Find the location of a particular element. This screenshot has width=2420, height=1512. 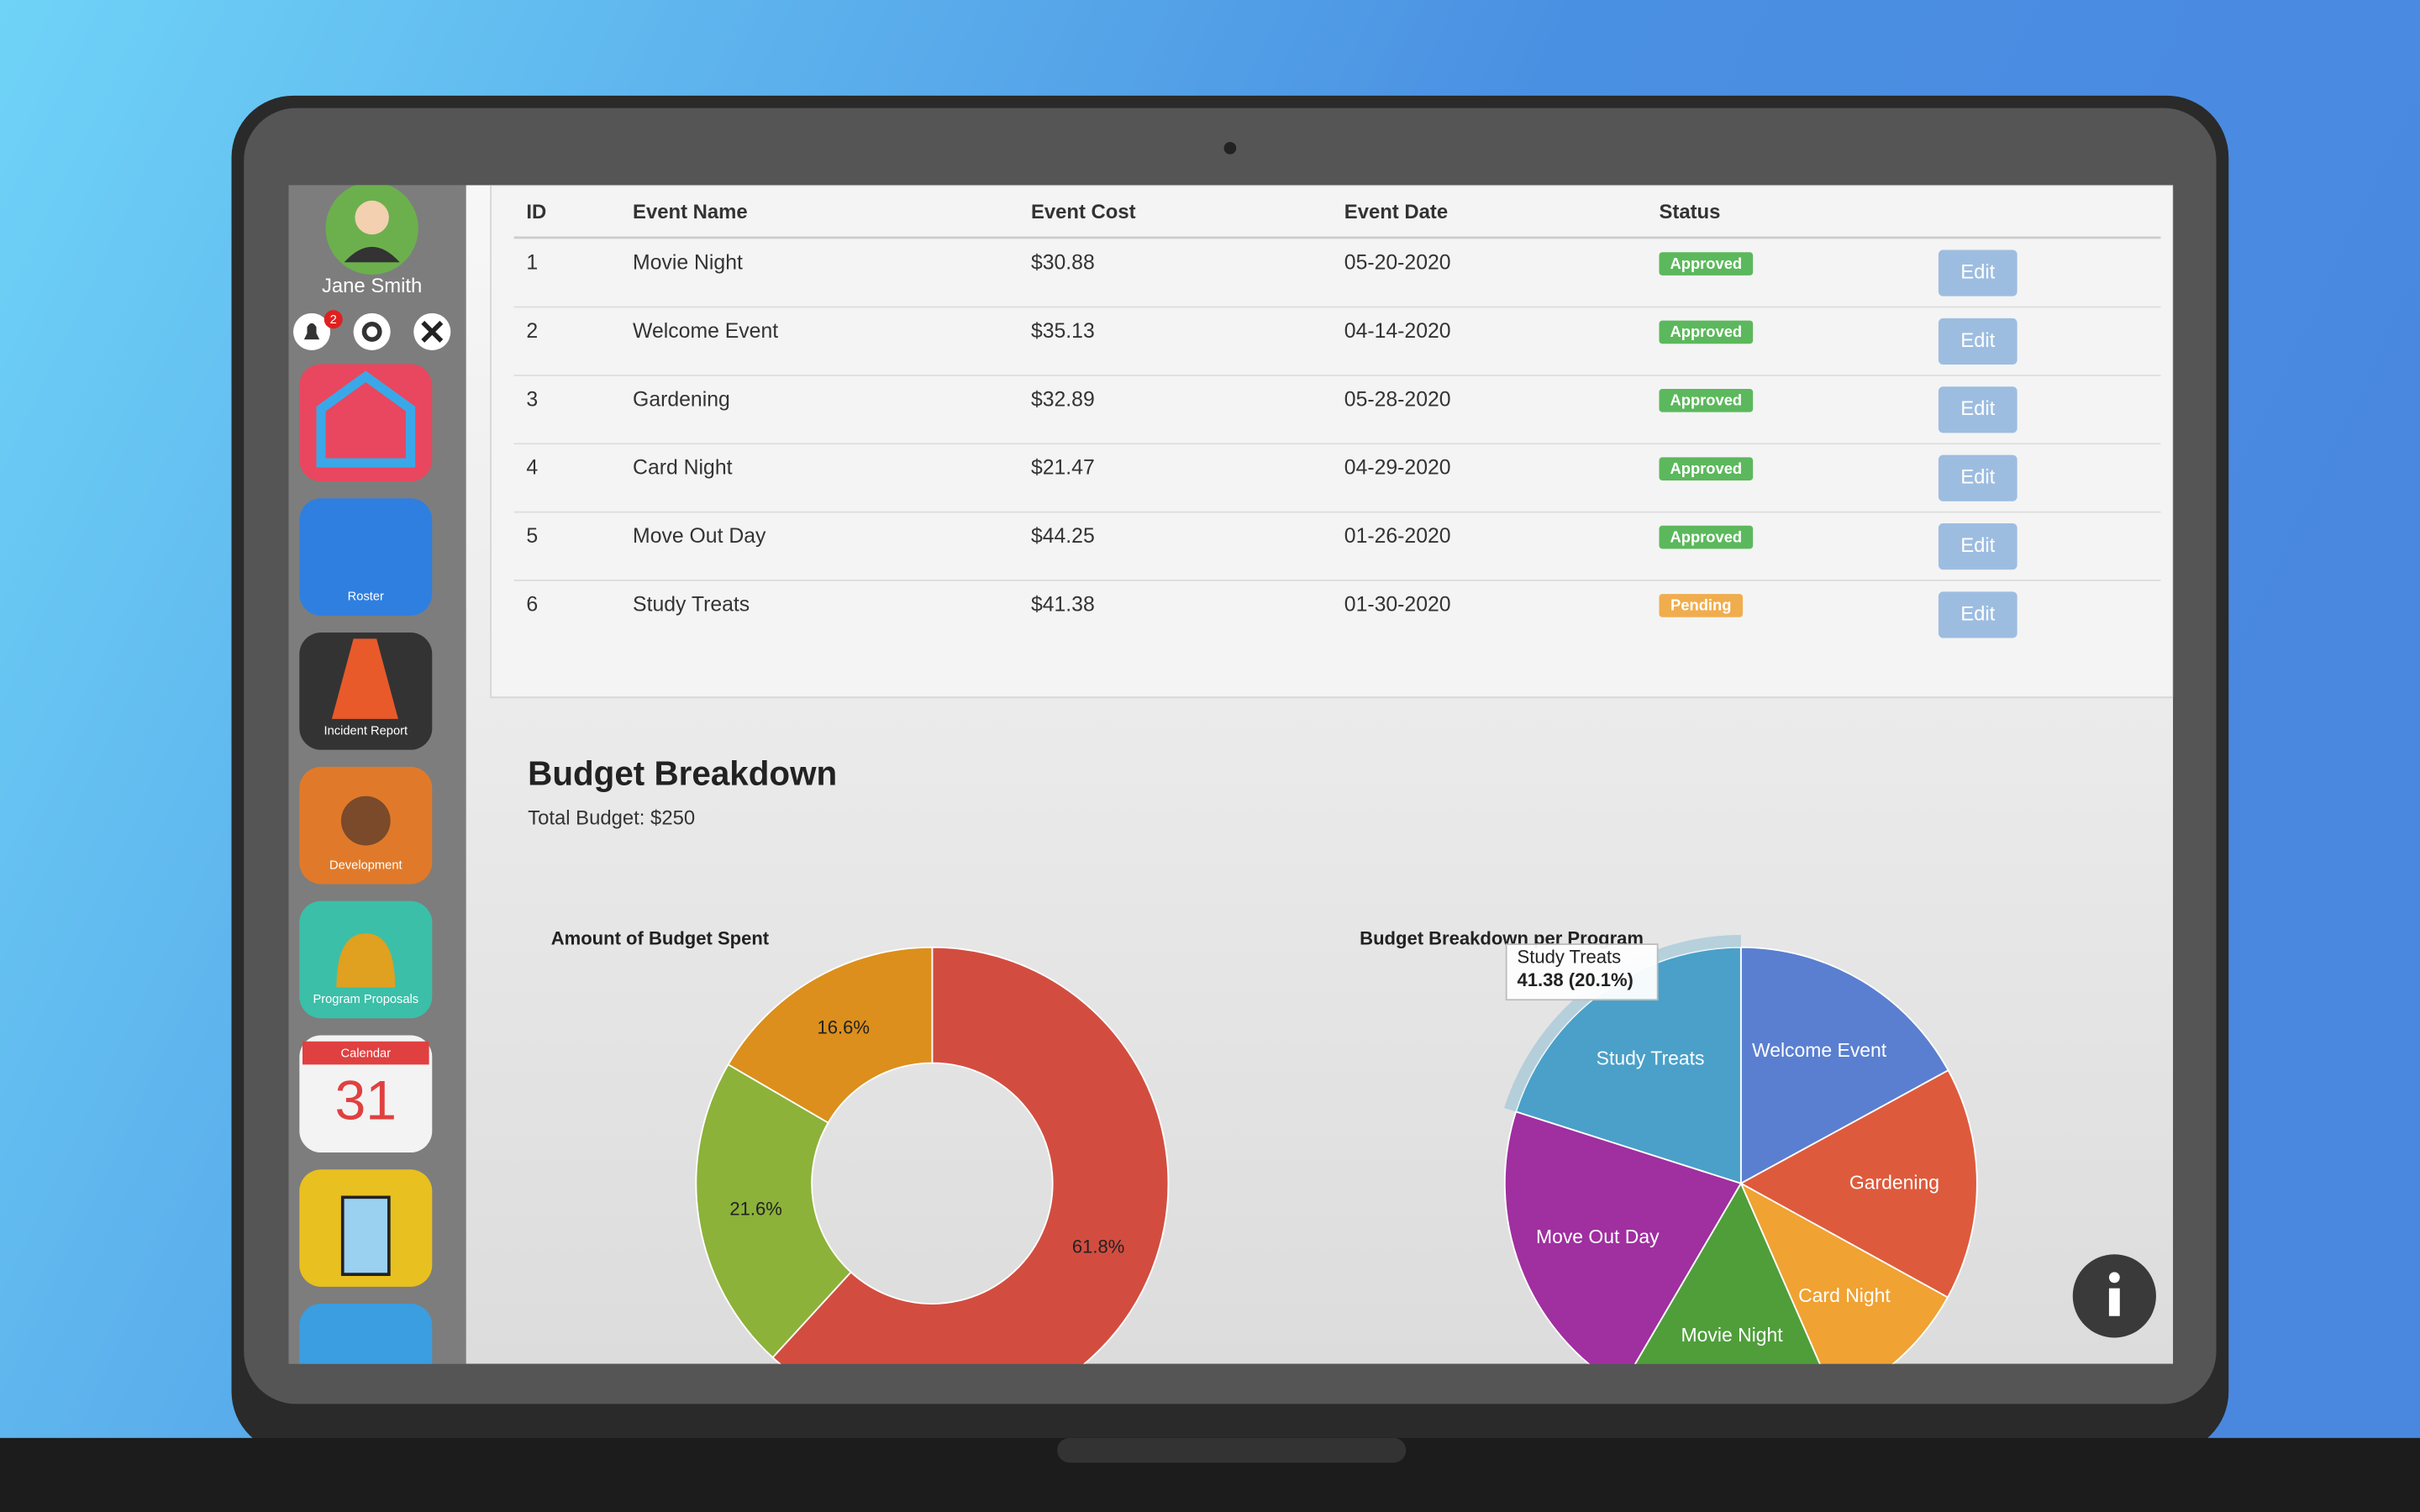

close-icon is located at coordinates (433, 331).